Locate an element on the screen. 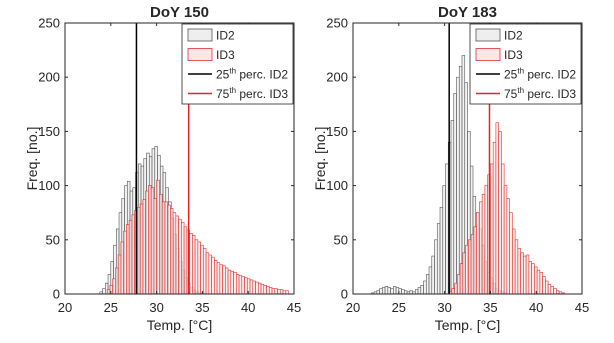 This screenshot has height=343, width=614. bars-layer is located at coordinates (194, 220).